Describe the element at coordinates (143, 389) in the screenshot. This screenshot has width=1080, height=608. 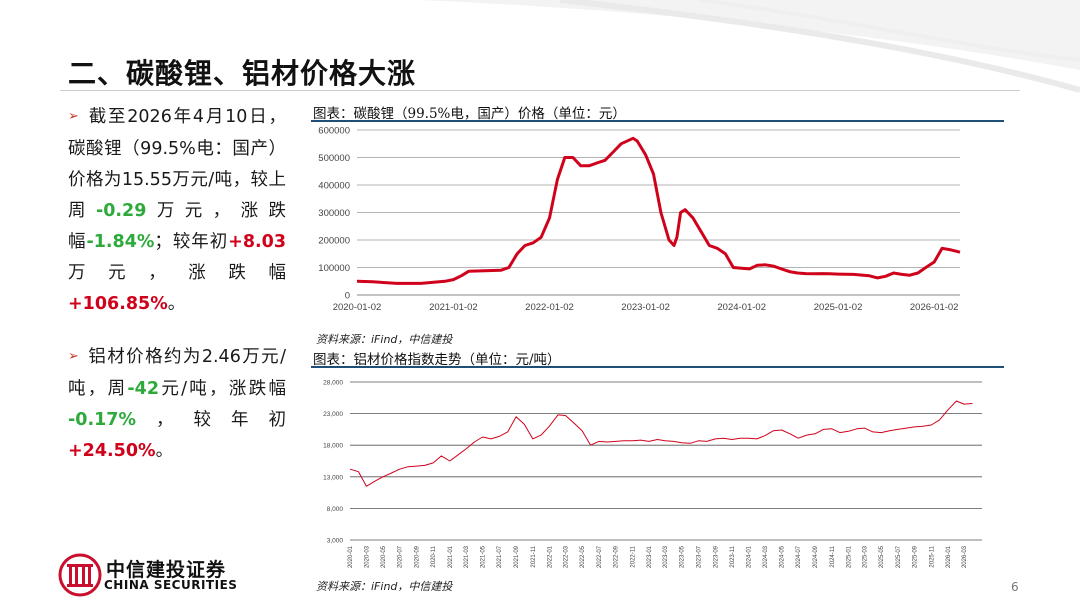
I see `negative-value: -42` at that location.